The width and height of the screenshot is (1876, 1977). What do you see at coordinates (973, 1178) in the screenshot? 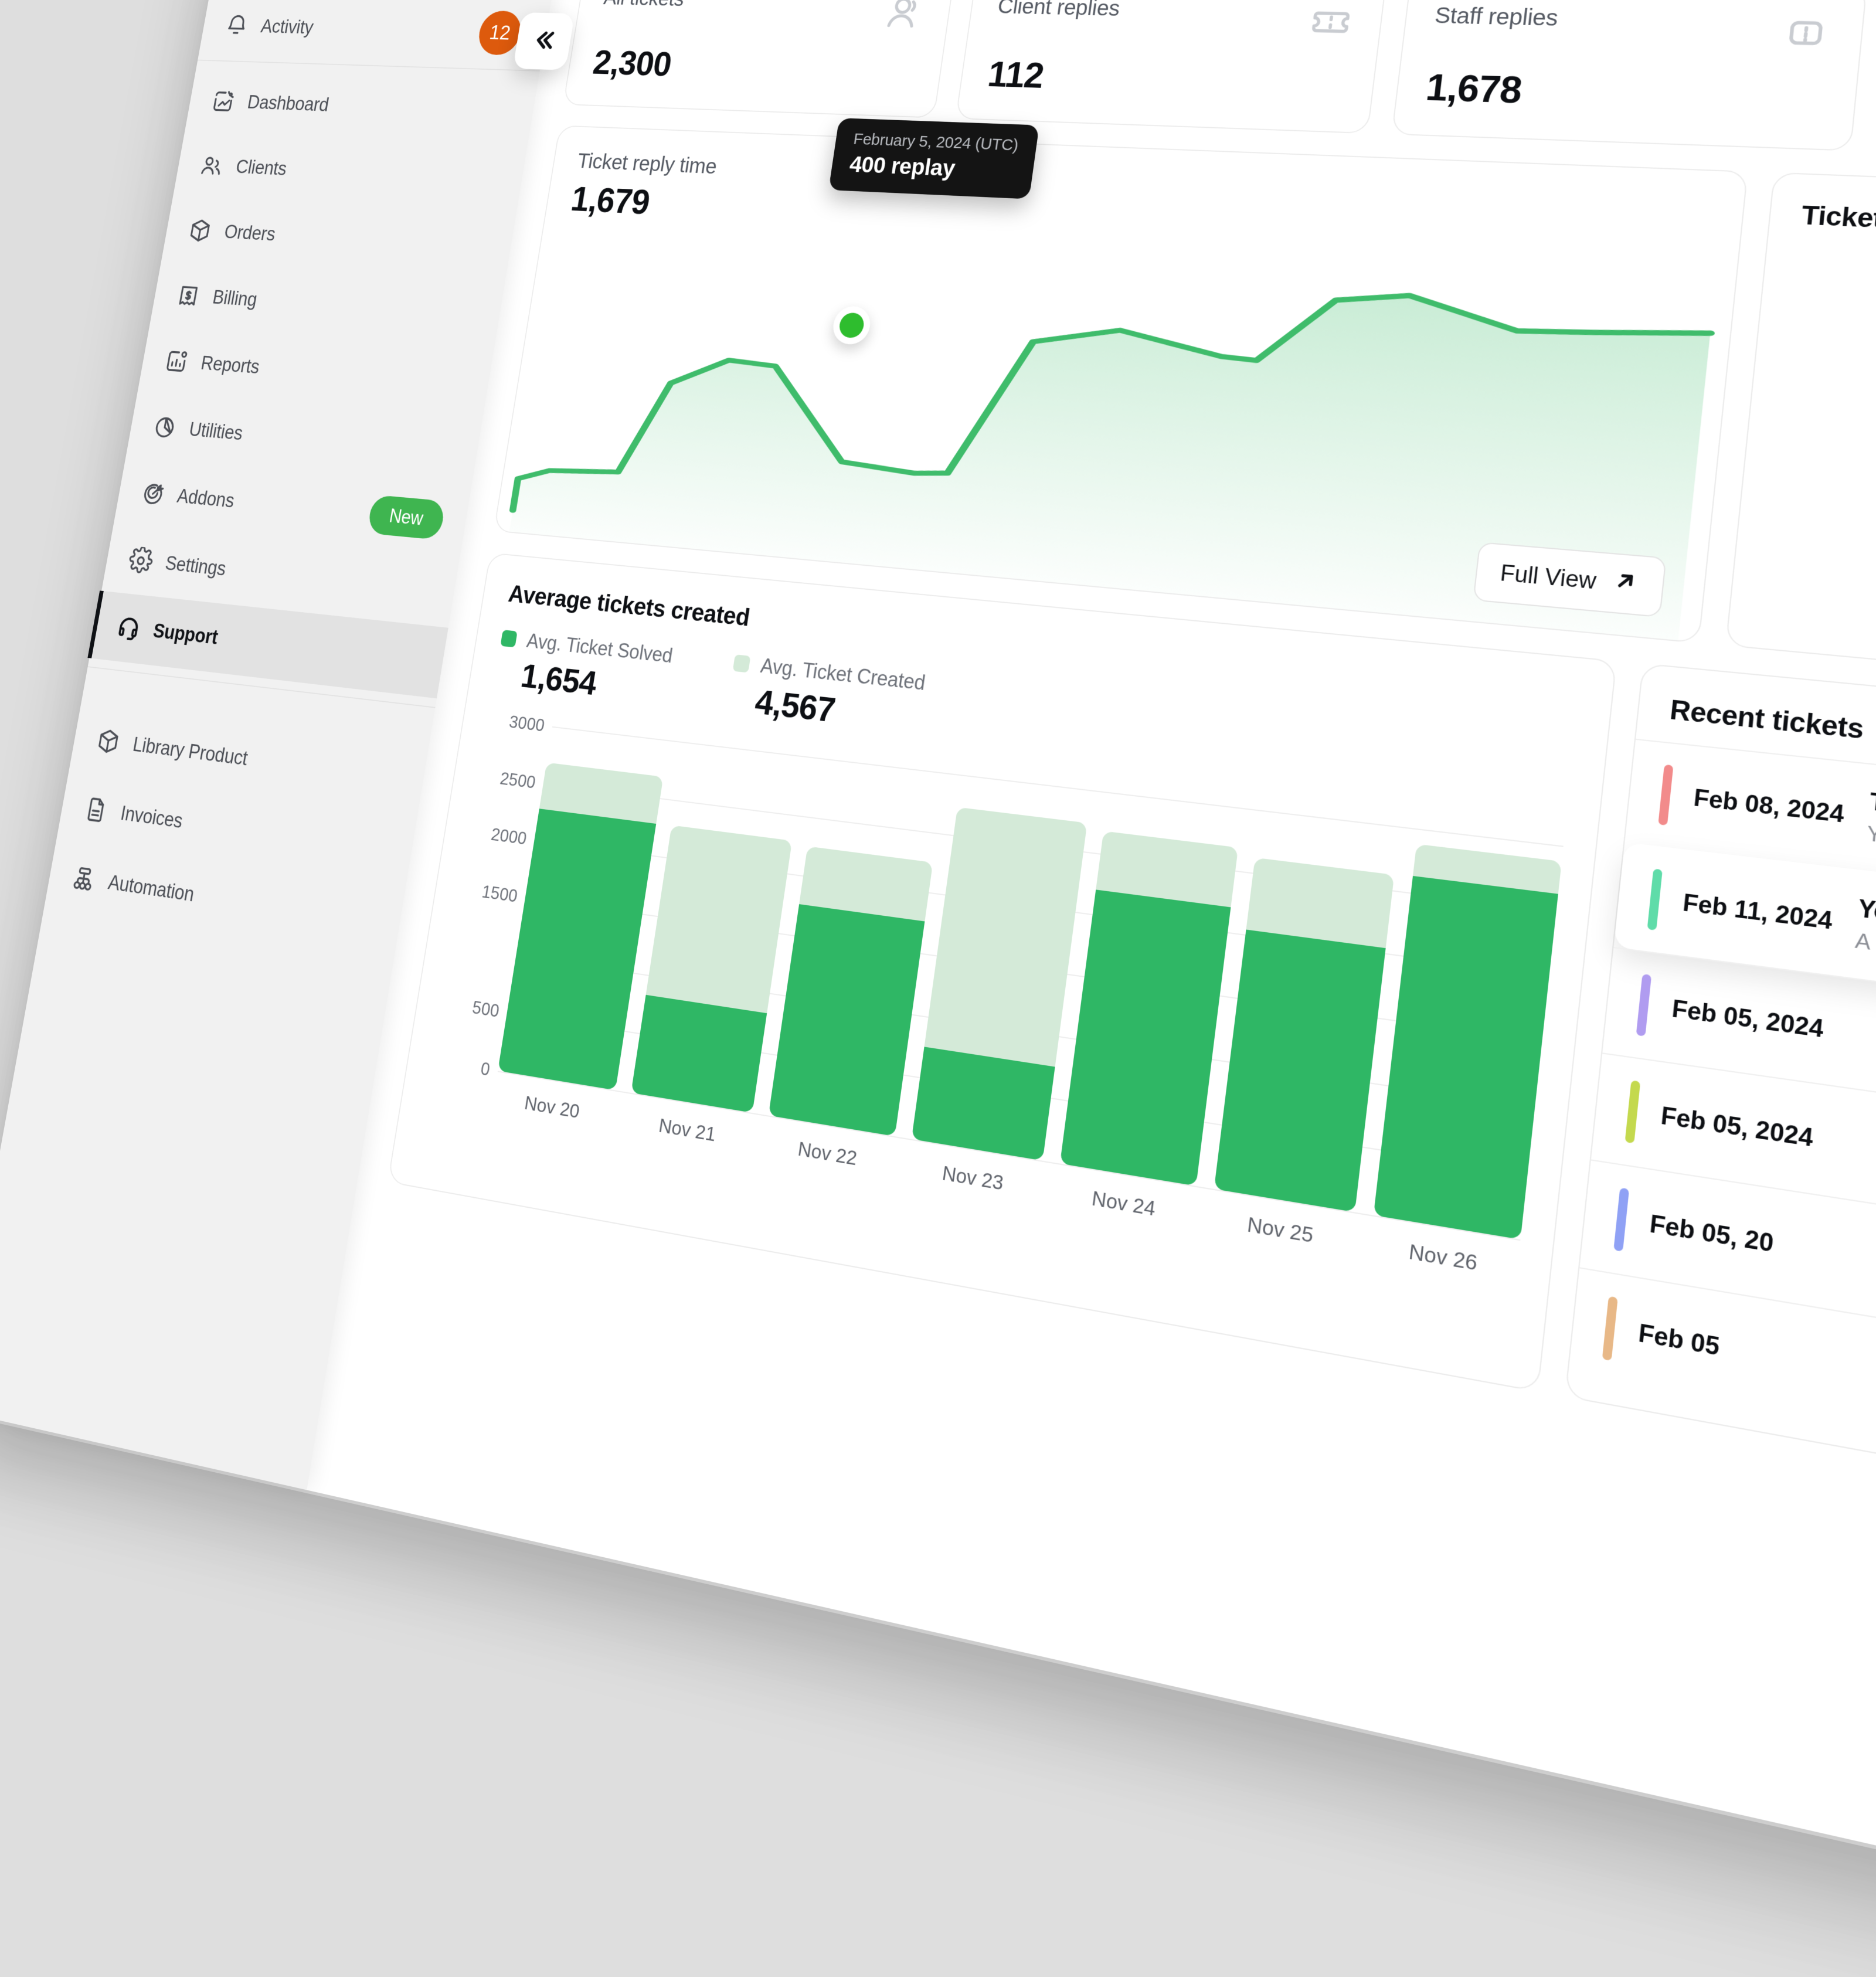
I see `x-tick: Nov 23` at bounding box center [973, 1178].